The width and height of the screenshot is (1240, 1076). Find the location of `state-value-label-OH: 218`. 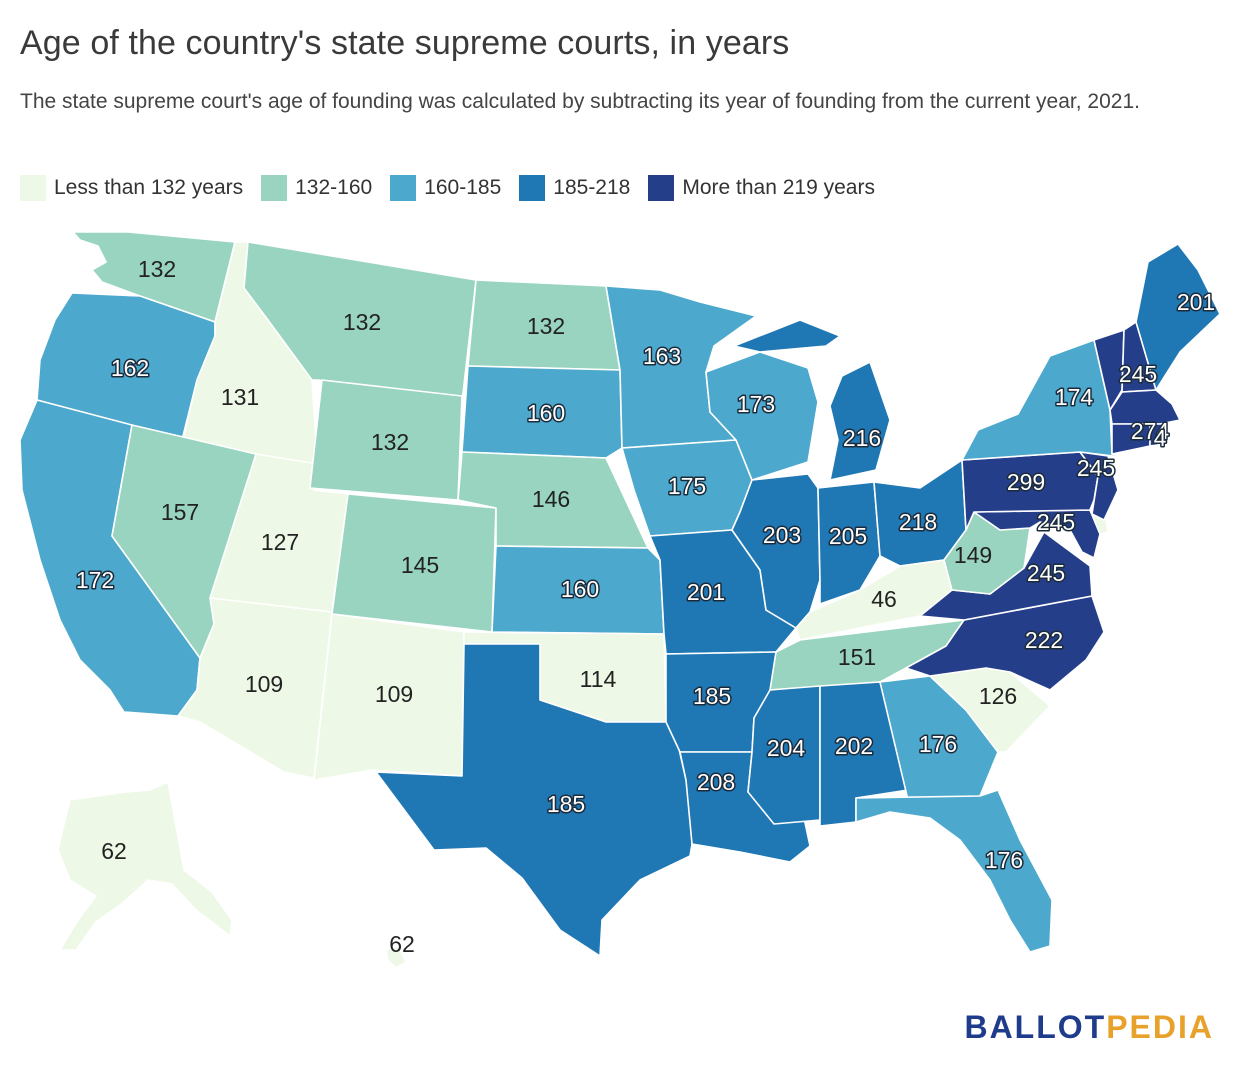

state-value-label-OH: 218 is located at coordinates (918, 522).